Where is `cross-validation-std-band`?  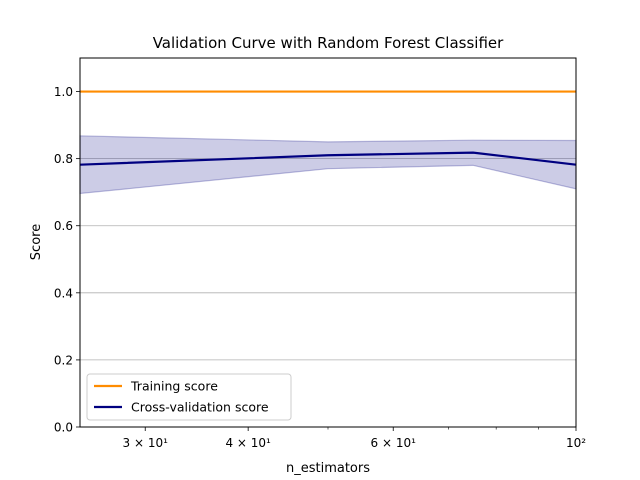 cross-validation-std-band is located at coordinates (328, 165).